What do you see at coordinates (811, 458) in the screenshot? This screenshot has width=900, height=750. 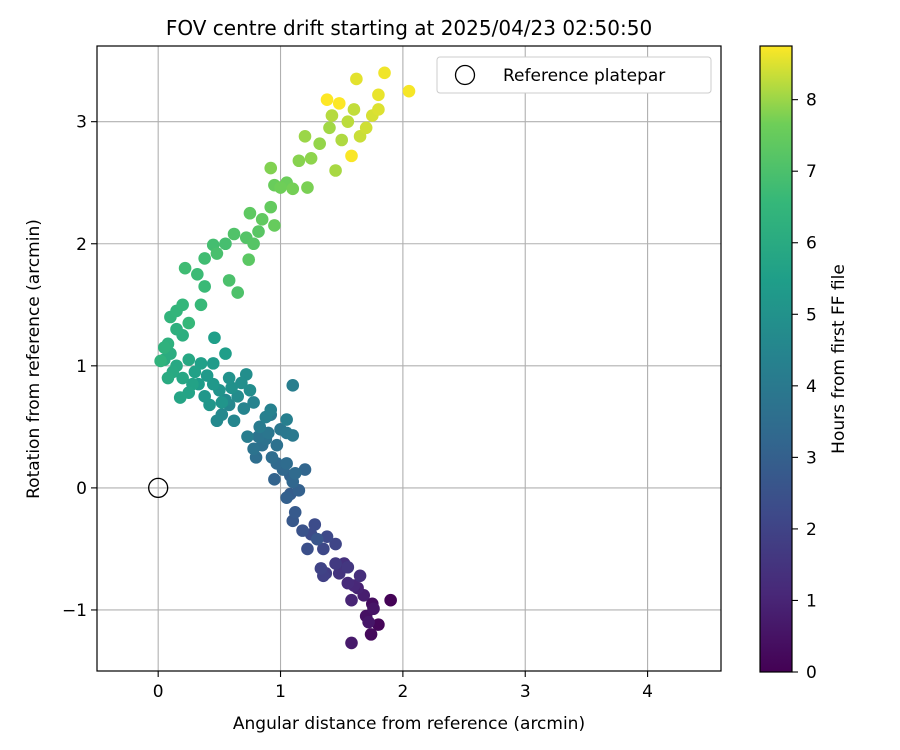 I see `colorbar-tick-label: 3` at bounding box center [811, 458].